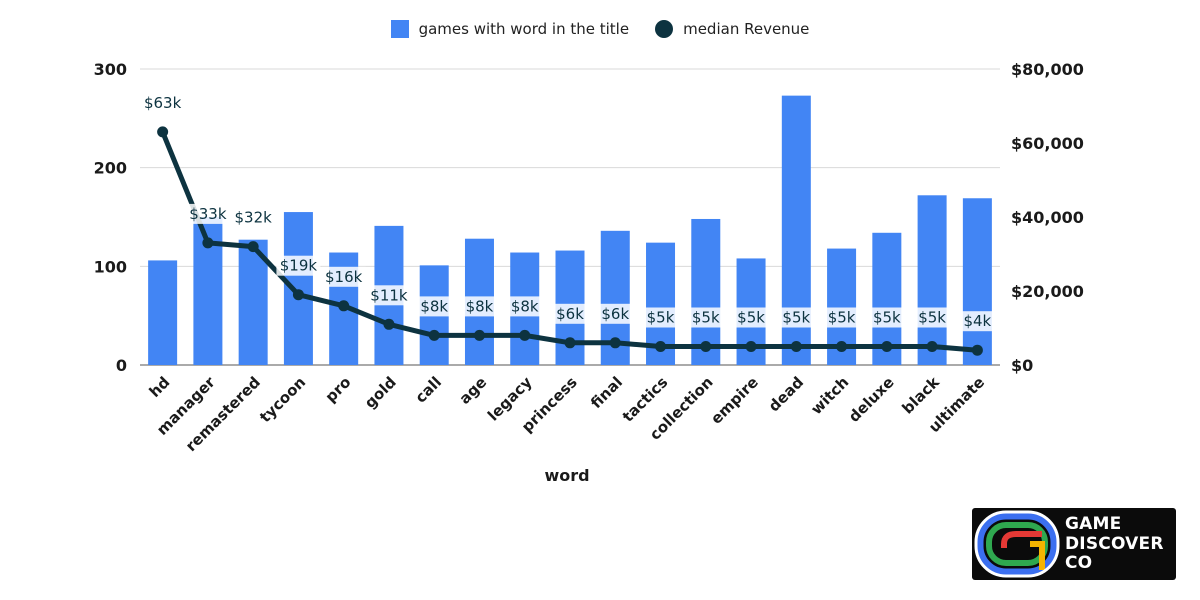 Image resolution: width=1200 pixels, height=600 pixels. I want to click on data-label: $32k, so click(253, 218).